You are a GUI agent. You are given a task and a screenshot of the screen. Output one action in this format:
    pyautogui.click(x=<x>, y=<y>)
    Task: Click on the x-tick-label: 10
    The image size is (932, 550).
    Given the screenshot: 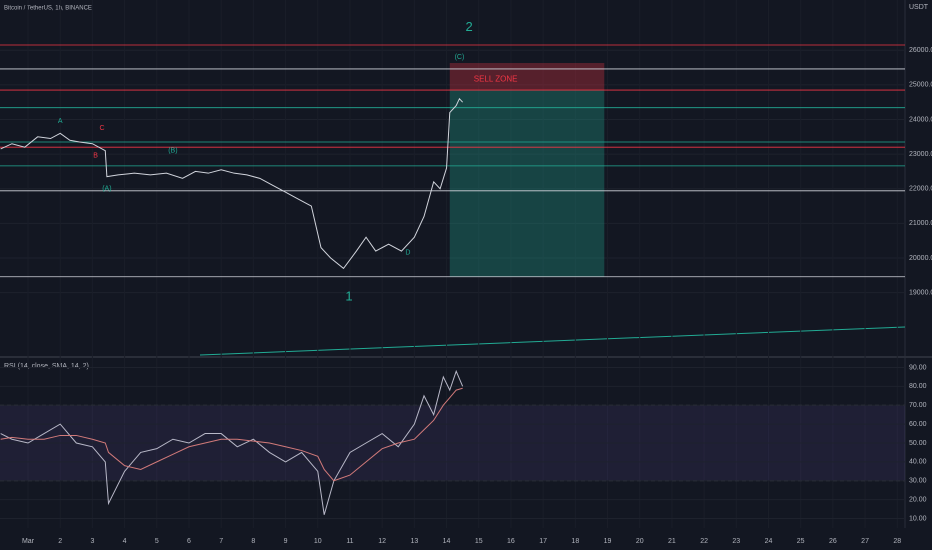 What is the action you would take?
    pyautogui.click(x=318, y=541)
    